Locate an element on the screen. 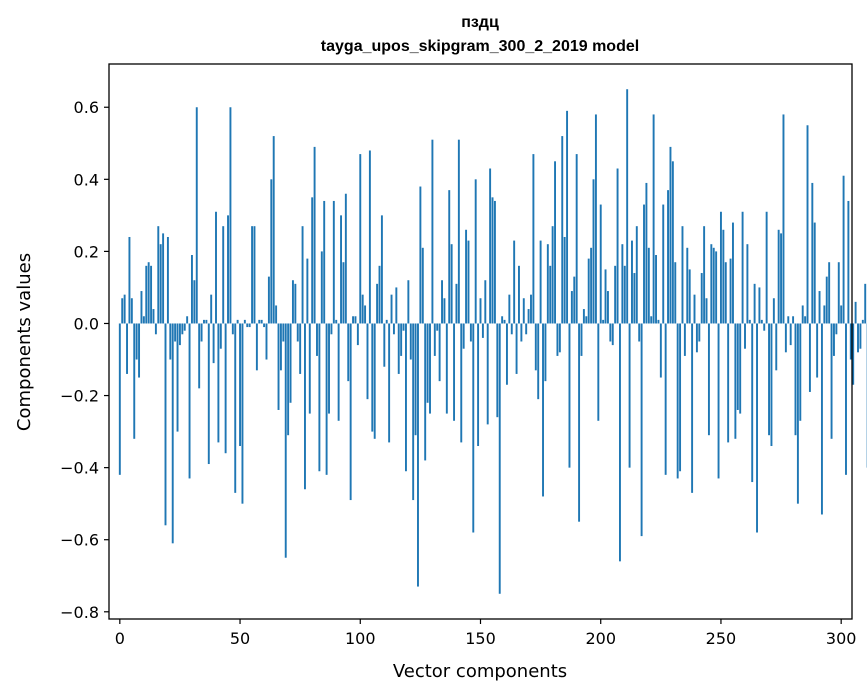 This screenshot has height=696, width=867. x-tick-label-2: 100 is located at coordinates (360, 638).